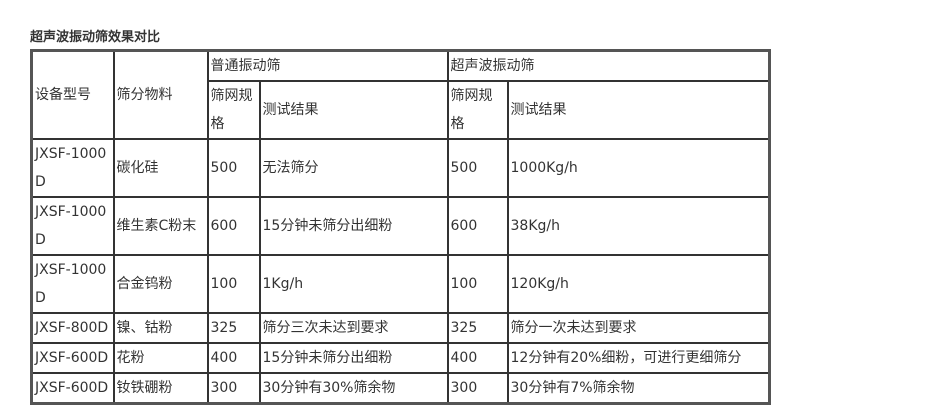 The height and width of the screenshot is (418, 939). What do you see at coordinates (160, 358) in the screenshot?
I see `cell-material: 花粉` at bounding box center [160, 358].